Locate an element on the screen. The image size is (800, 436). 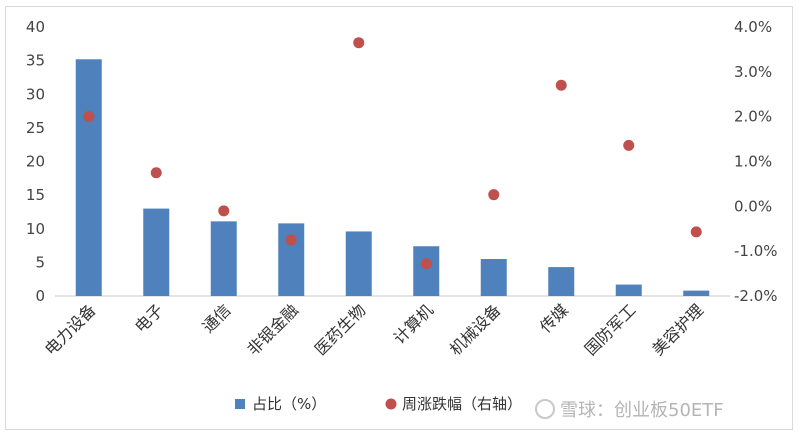
right-axis: -2.0% -1.0% 0.0% 1.0% 2.0% 3.0% 4.0% is located at coordinates (756, 161).